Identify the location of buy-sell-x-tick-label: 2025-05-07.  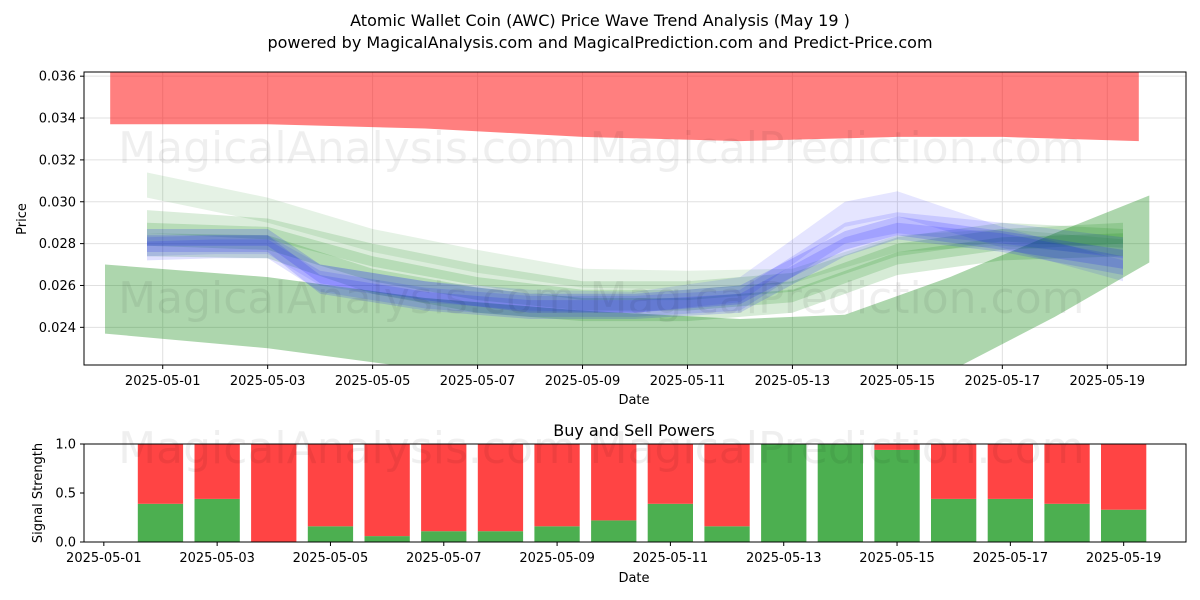
(444, 558).